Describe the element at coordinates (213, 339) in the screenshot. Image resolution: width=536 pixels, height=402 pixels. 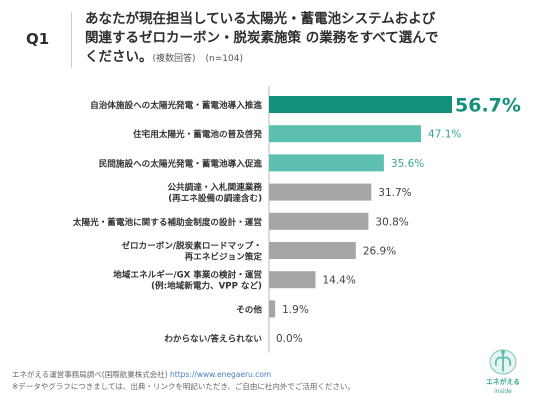
I see `category-label: わからない/答えられない` at that location.